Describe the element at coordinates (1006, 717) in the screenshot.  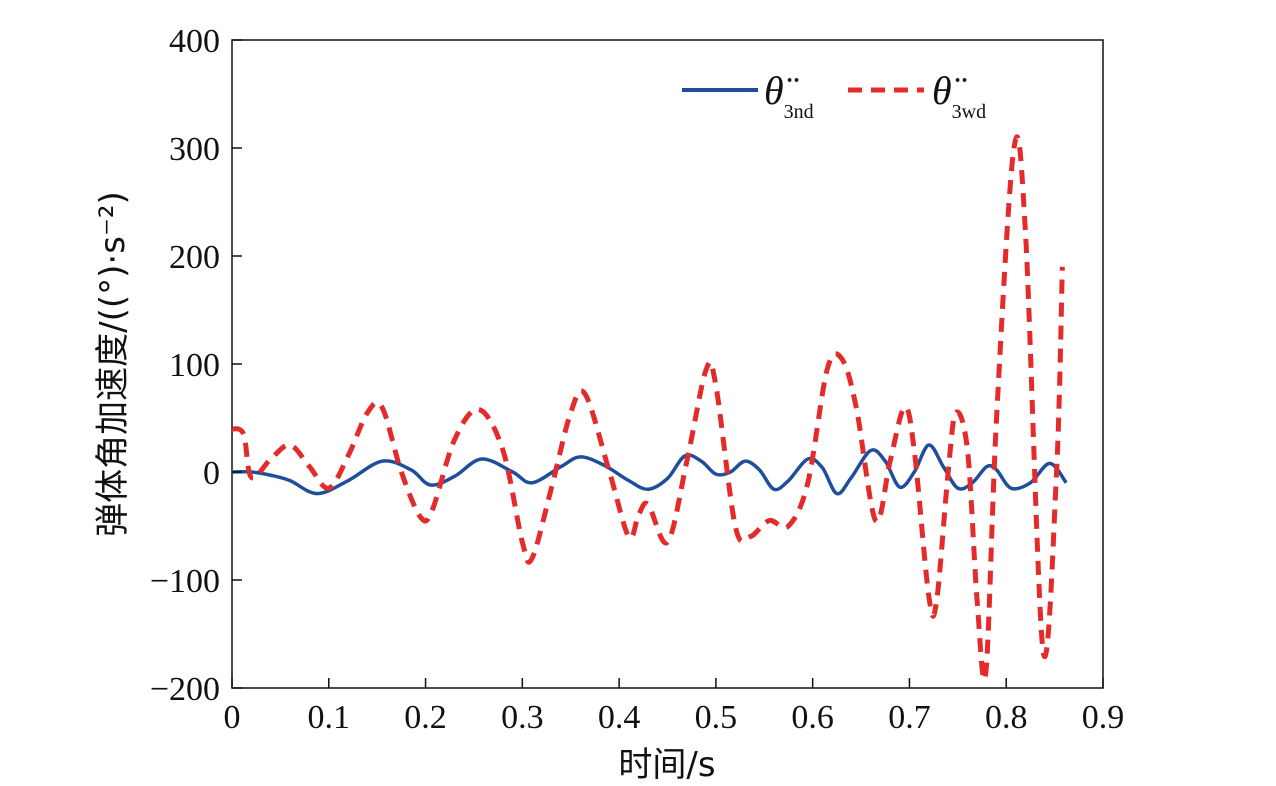
I see `x-tick-label: 0.8` at that location.